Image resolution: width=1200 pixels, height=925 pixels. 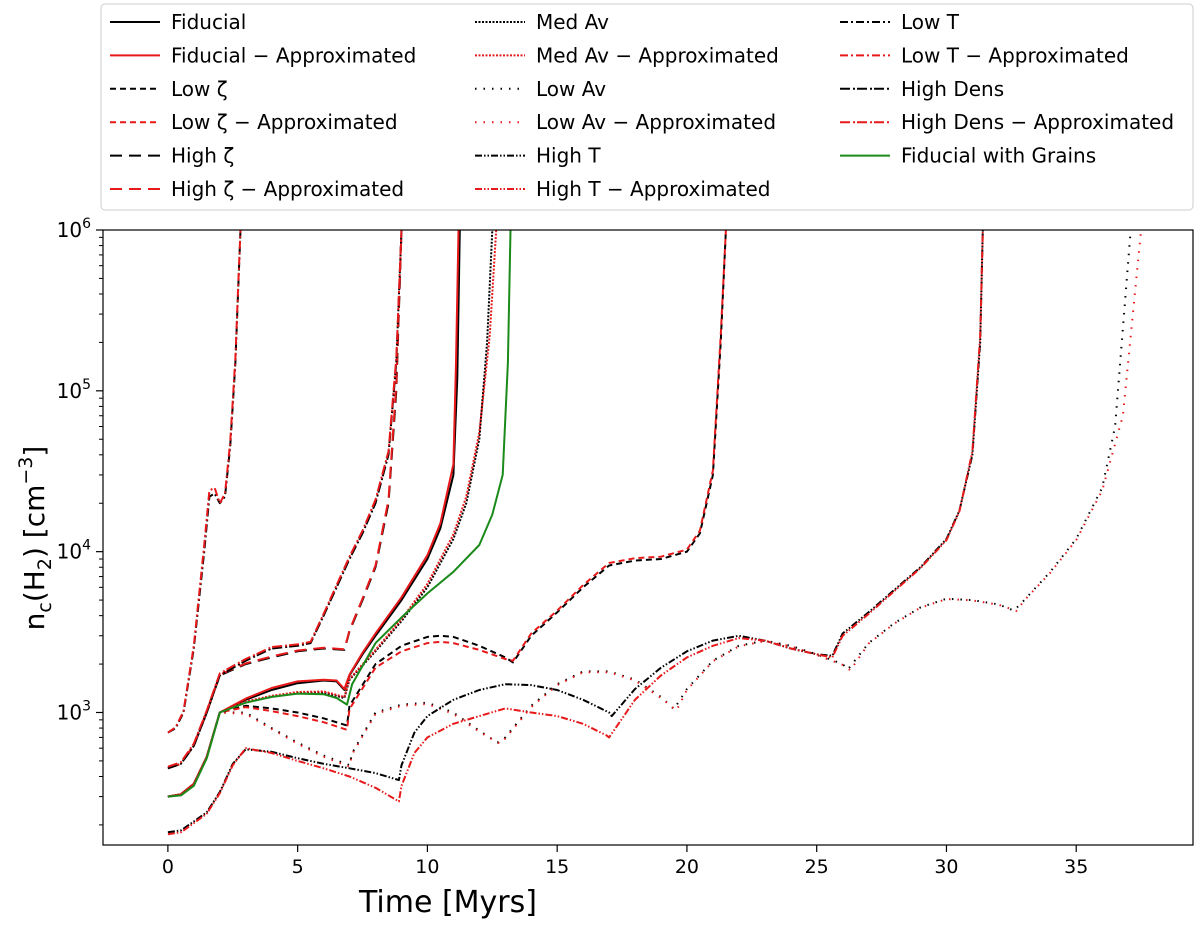 What do you see at coordinates (930, 22) in the screenshot?
I see `legend-label: Low T` at bounding box center [930, 22].